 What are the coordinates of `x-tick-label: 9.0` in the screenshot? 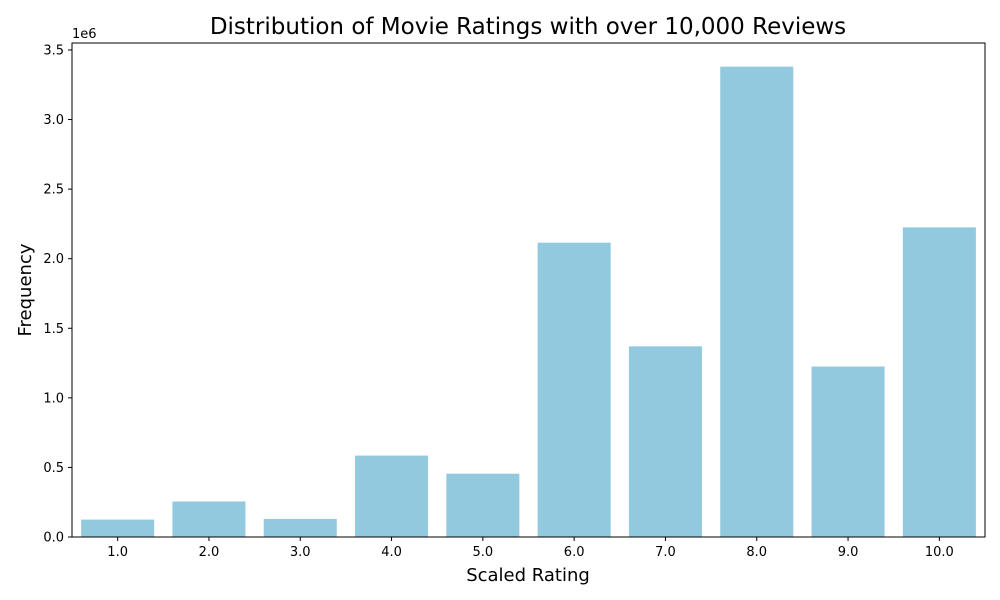 It's located at (848, 552).